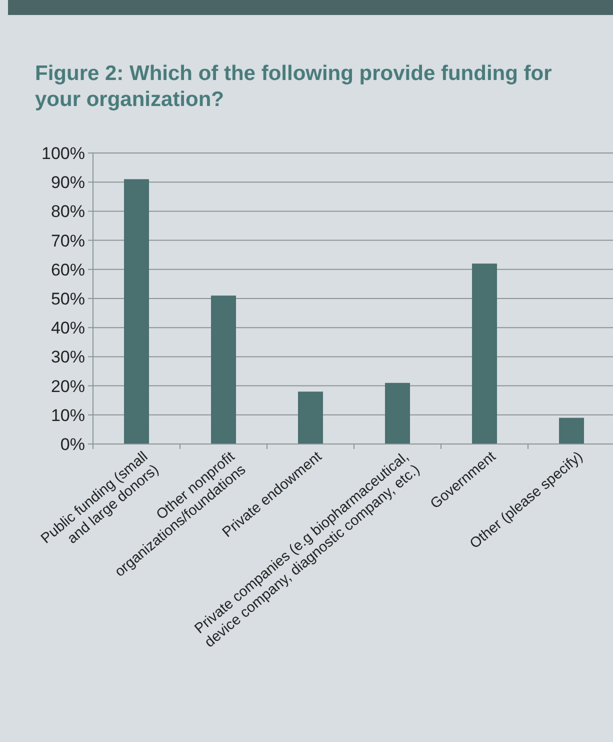  Describe the element at coordinates (67, 328) in the screenshot. I see `y-tick-label: 40%` at that location.